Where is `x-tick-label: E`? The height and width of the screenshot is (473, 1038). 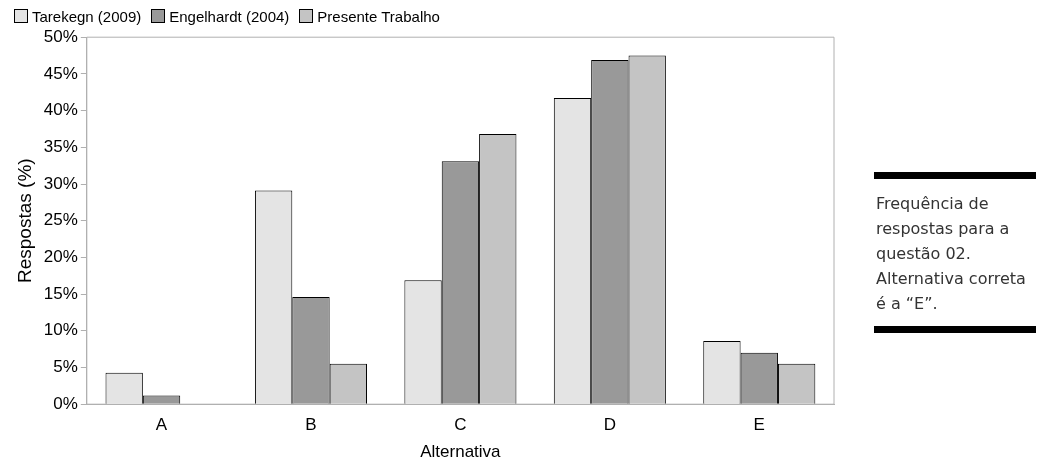
x-tick-label: E is located at coordinates (759, 425).